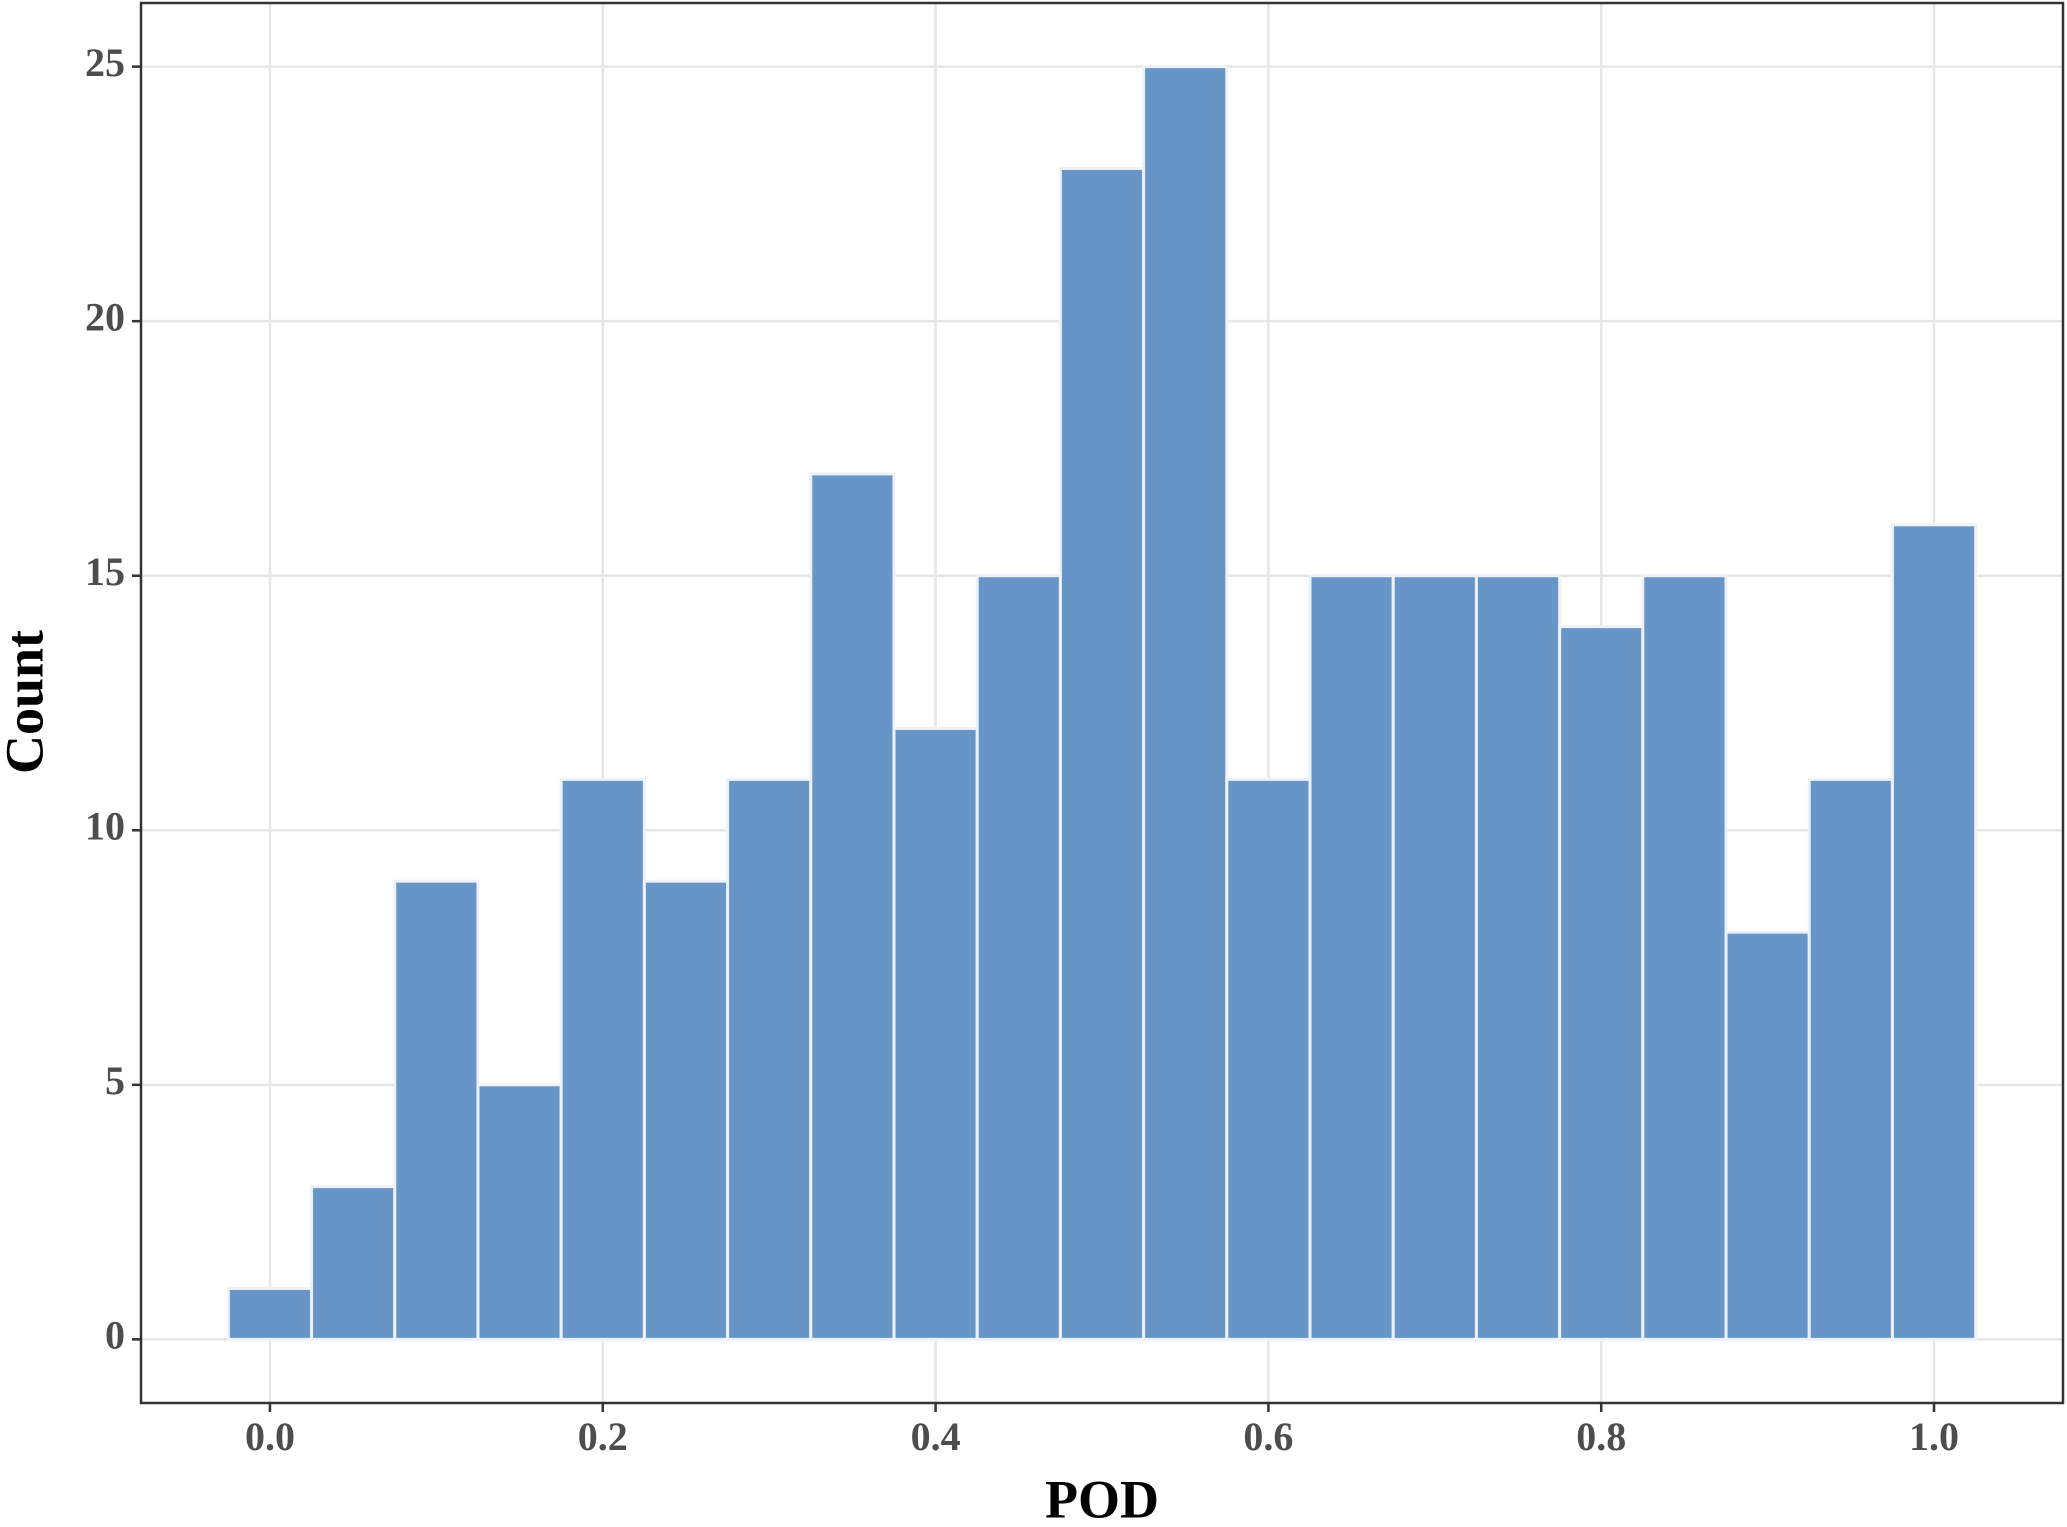 The height and width of the screenshot is (1527, 2067). What do you see at coordinates (105, 571) in the screenshot?
I see `y-tick-label: 15` at bounding box center [105, 571].